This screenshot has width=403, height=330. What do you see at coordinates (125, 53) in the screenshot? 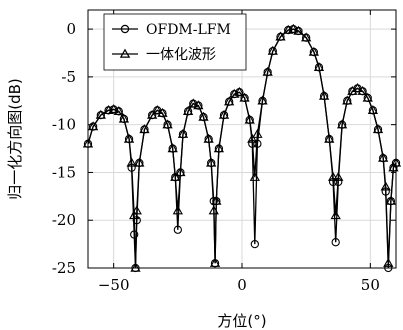
I see `legend-marker-triangle-icon` at bounding box center [125, 53].